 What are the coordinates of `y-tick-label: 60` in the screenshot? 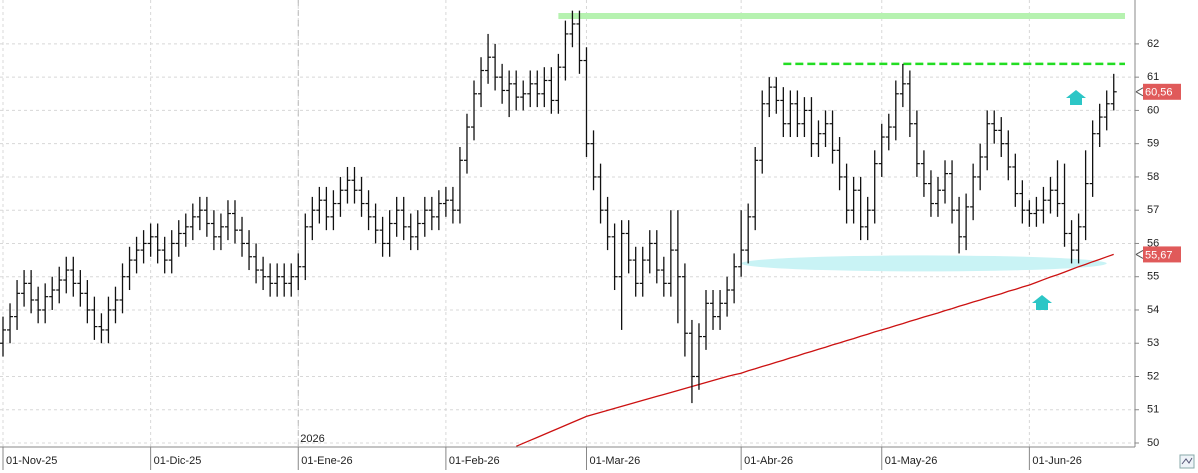 It's located at (1153, 110).